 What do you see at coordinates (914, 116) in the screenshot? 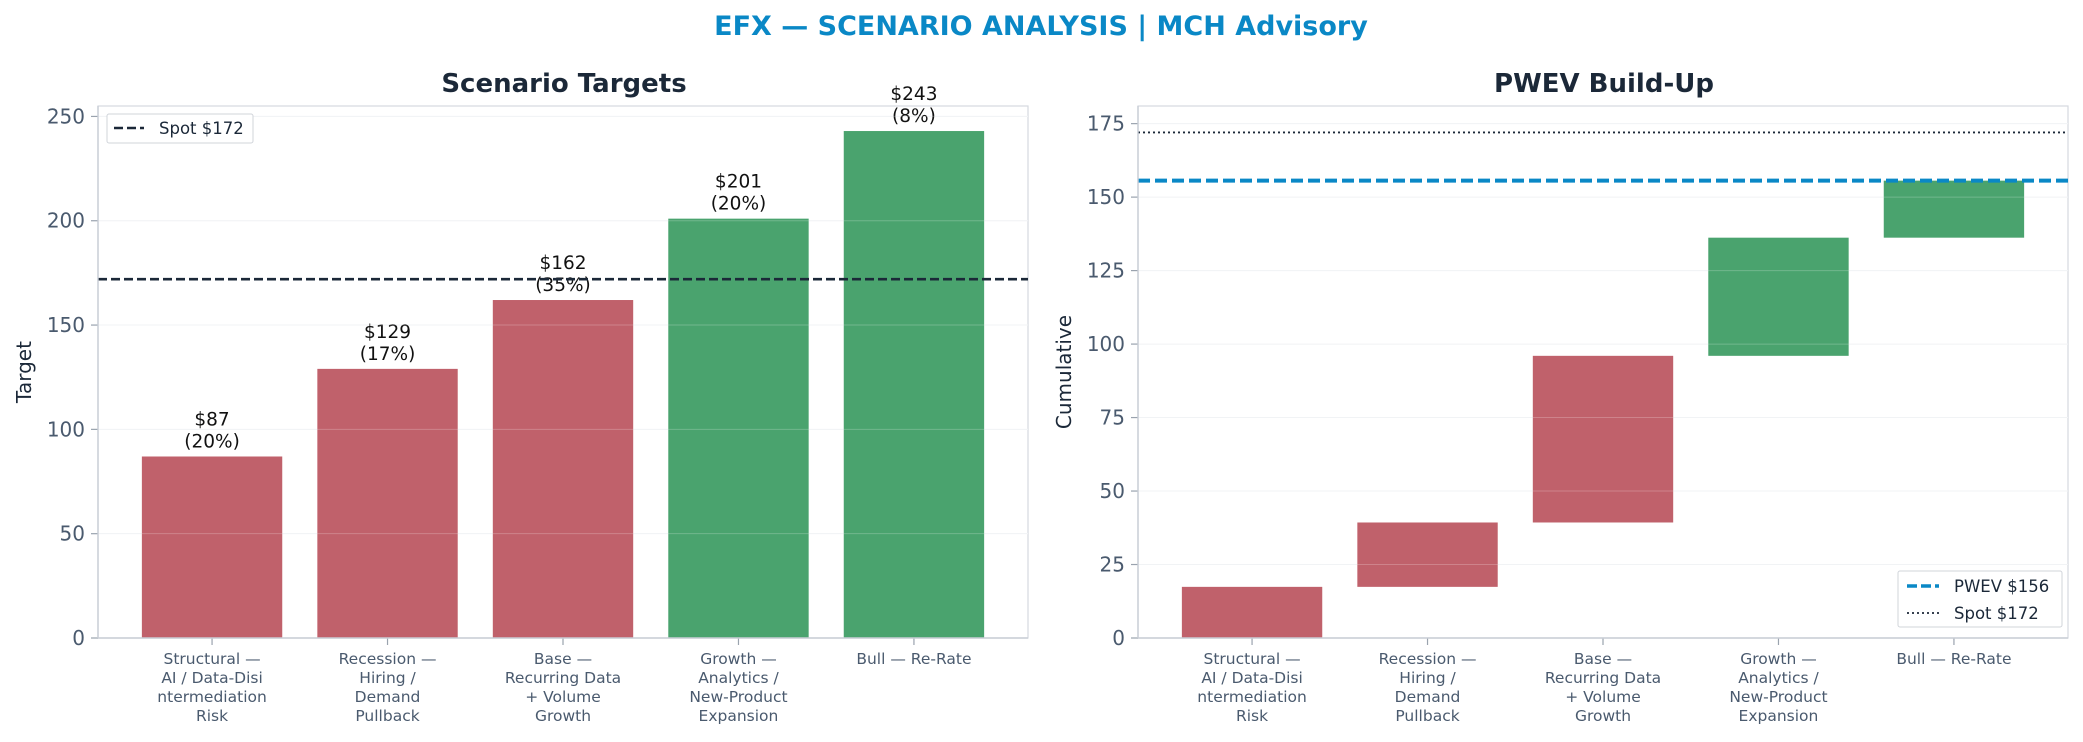
I see `data-label-line: (8%)` at bounding box center [914, 116].